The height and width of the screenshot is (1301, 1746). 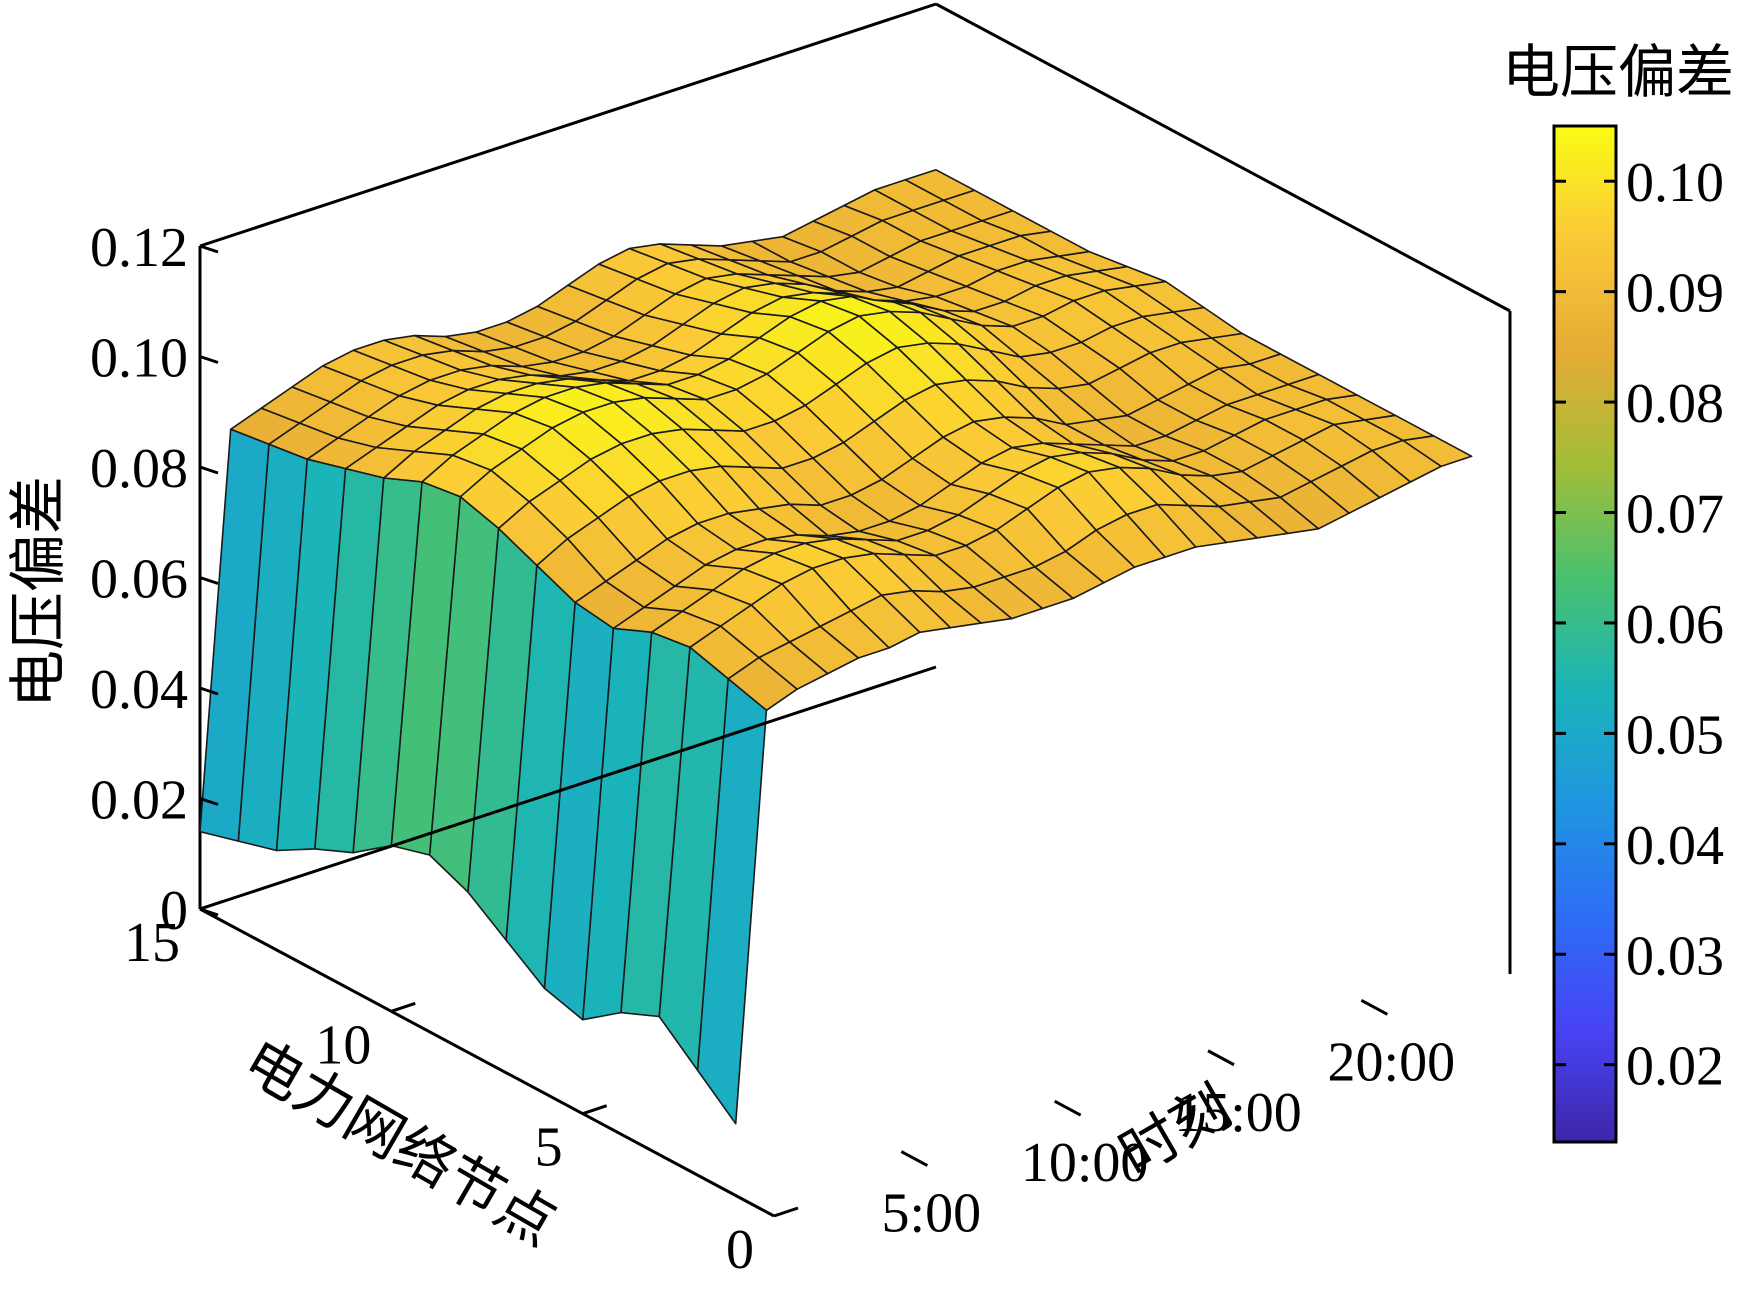 What do you see at coordinates (1223, 157) in the screenshot?
I see `box-top-right-edge` at bounding box center [1223, 157].